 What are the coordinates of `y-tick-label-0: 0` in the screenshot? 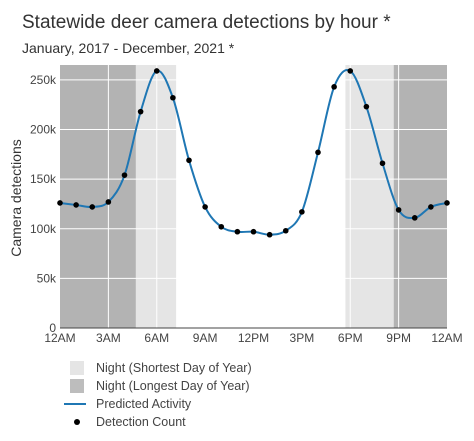 It's located at (52, 328).